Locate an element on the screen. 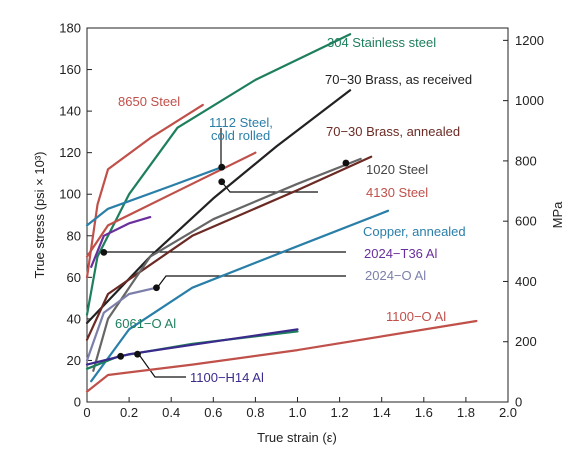 Image resolution: width=577 pixels, height=455 pixels. x-tick-label: 0.4 is located at coordinates (171, 412).